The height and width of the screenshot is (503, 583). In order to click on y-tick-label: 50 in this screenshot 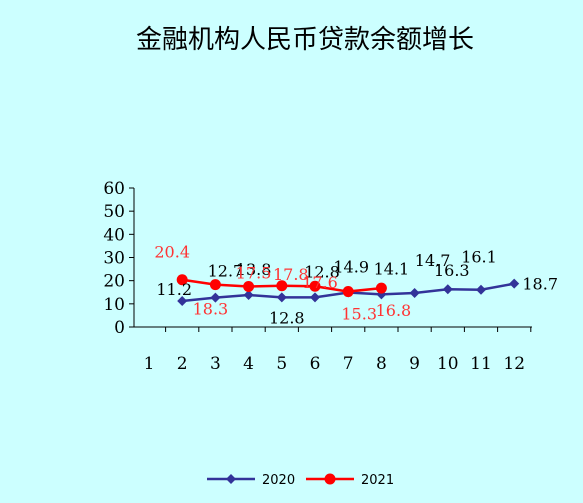, I will do `click(114, 212)`.